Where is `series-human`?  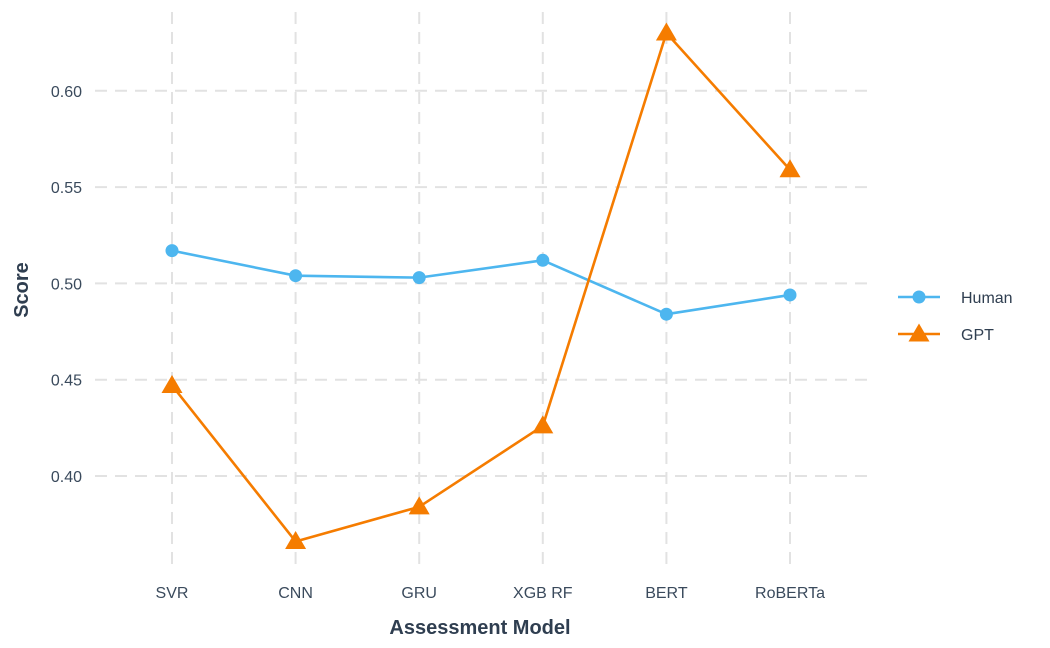 series-human is located at coordinates (481, 282).